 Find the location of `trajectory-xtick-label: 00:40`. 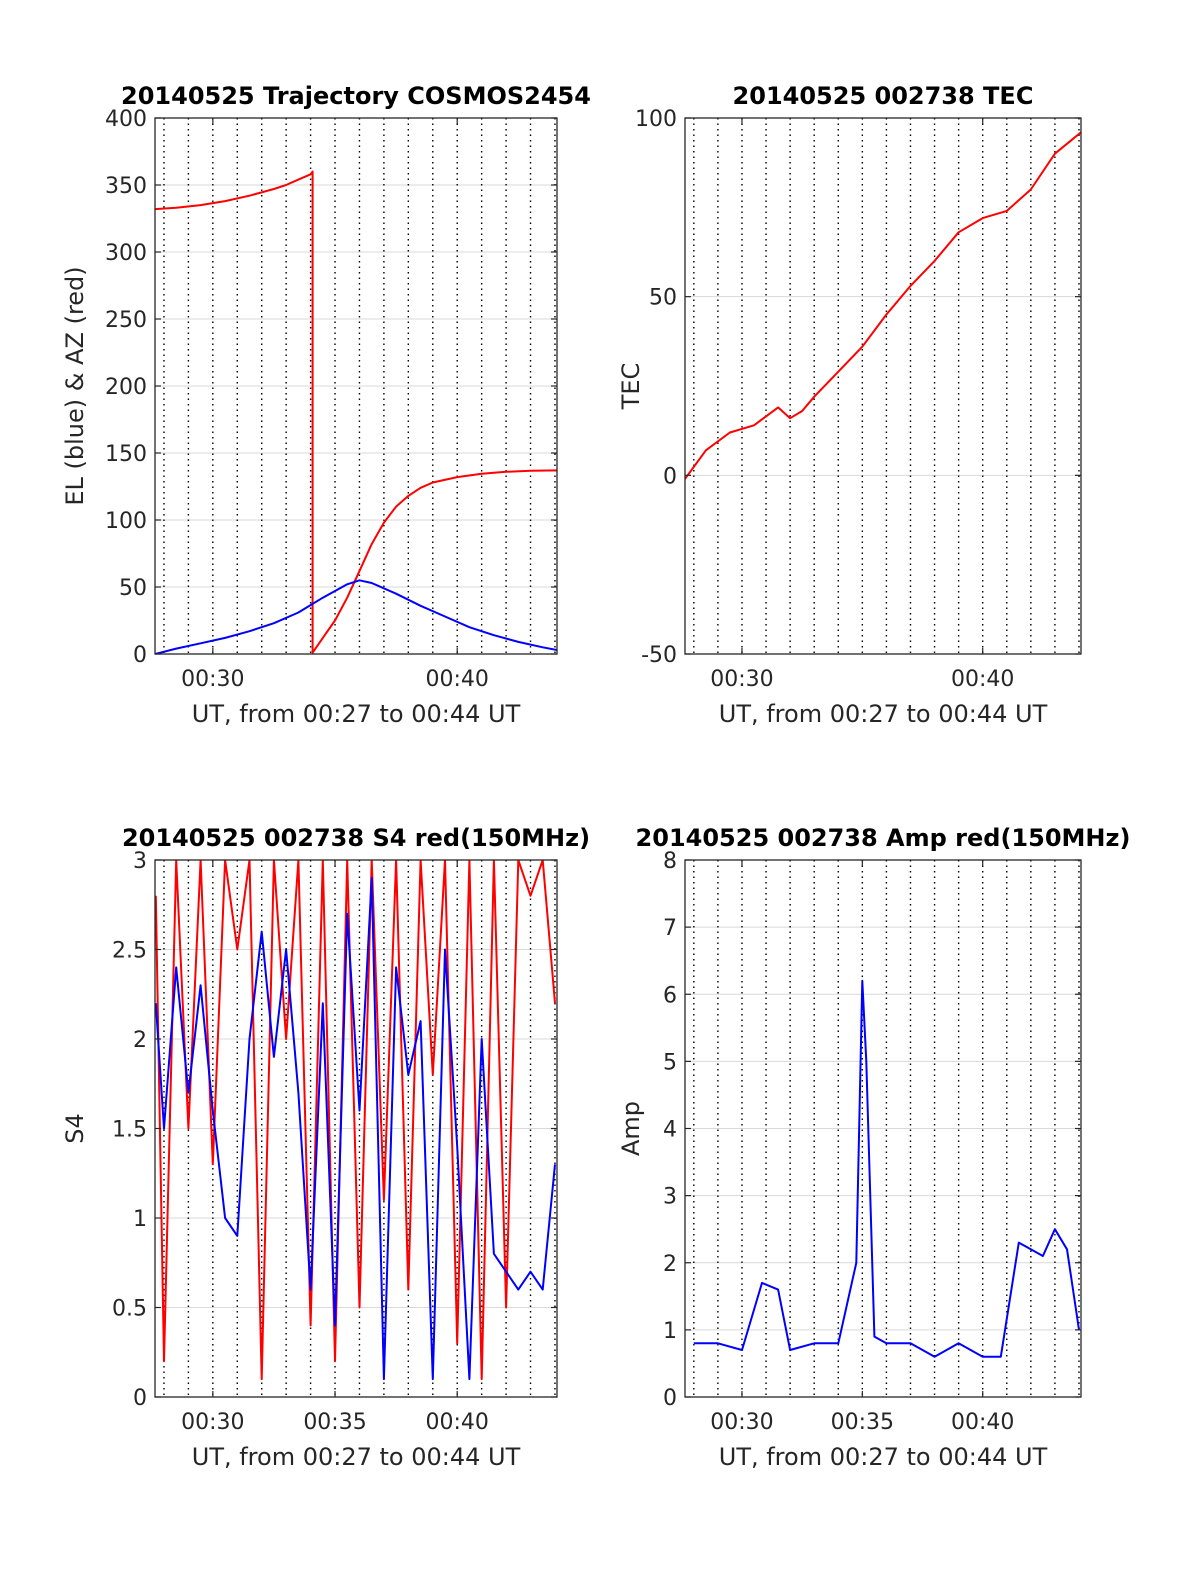

trajectory-xtick-label: 00:40 is located at coordinates (457, 679).